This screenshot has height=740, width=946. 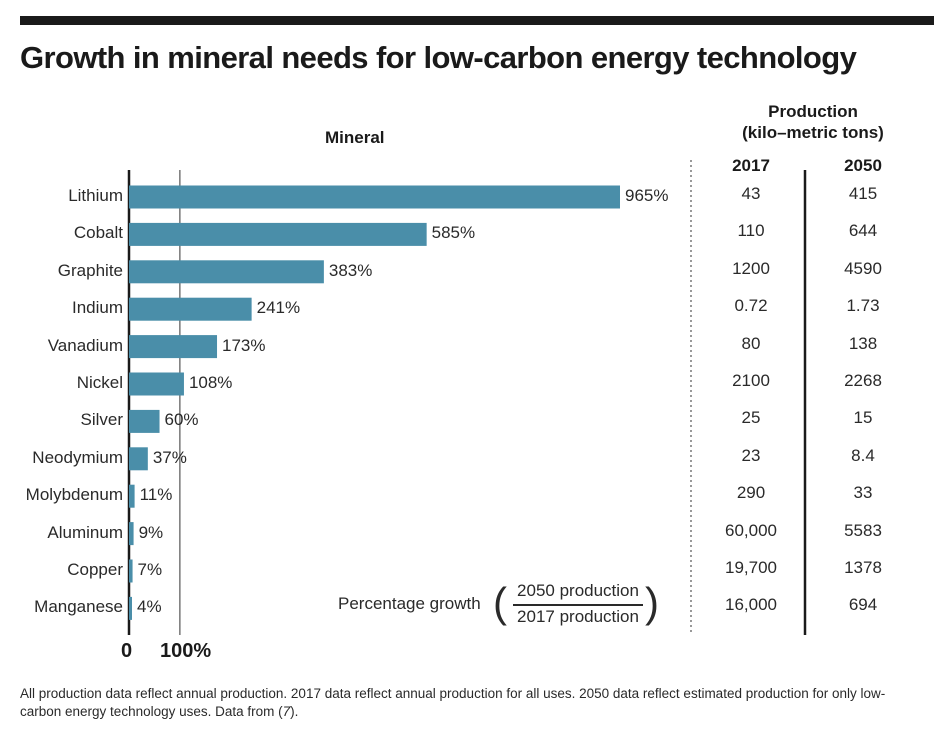 What do you see at coordinates (151, 532) in the screenshot?
I see `value-label-aluminum: 9%` at bounding box center [151, 532].